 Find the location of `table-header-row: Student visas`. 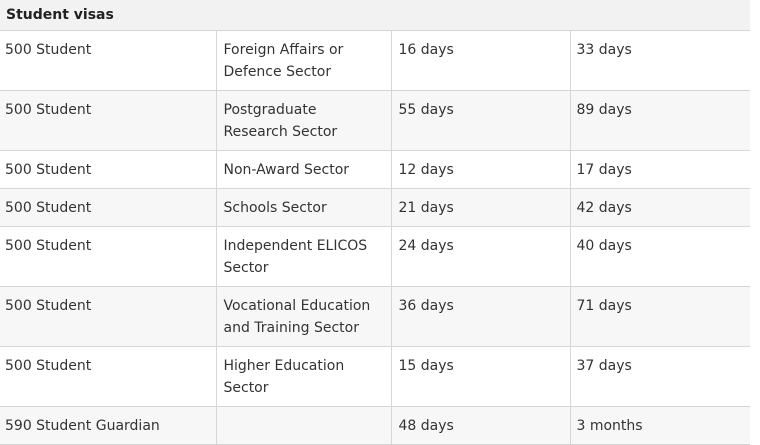

table-header-row: Student visas is located at coordinates (375, 15).